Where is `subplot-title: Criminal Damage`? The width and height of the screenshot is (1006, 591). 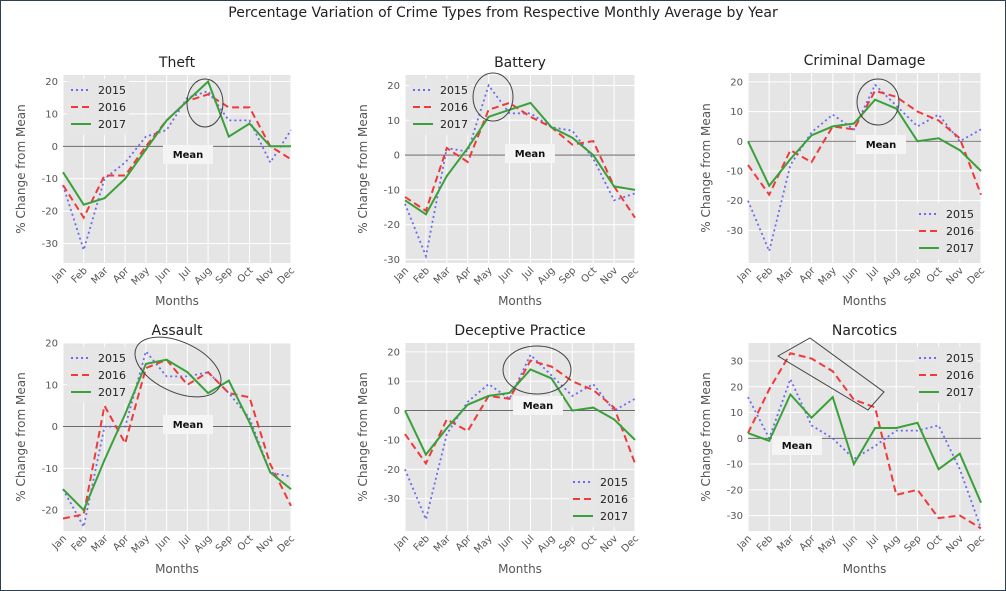 subplot-title: Criminal Damage is located at coordinates (865, 61).